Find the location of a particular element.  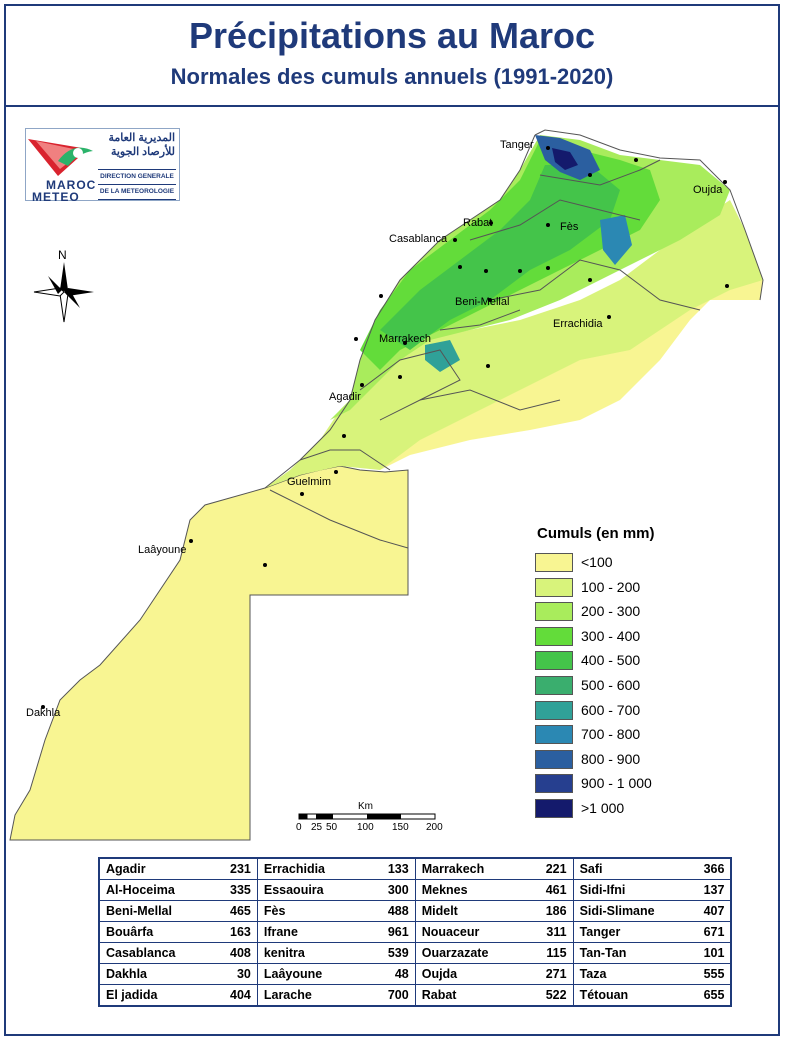

station-name: El jadida is located at coordinates (161, 995).